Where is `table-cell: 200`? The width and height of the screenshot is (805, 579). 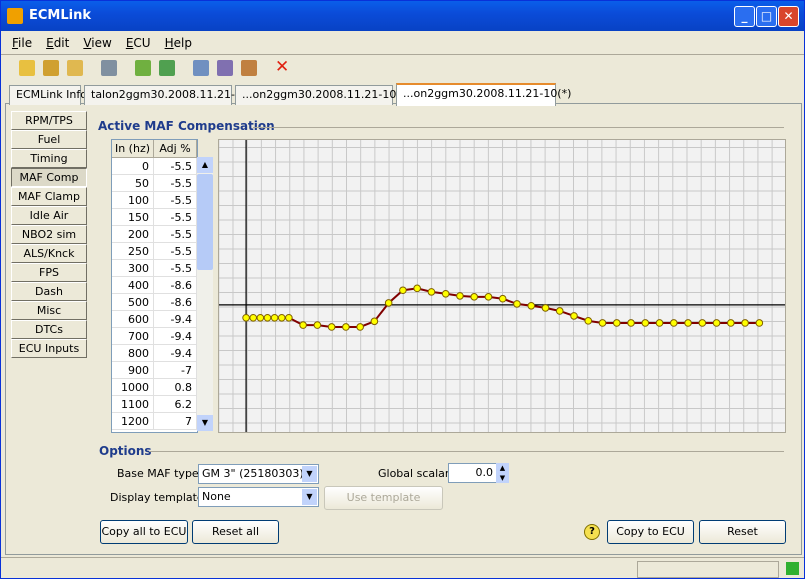 table-cell: 200 is located at coordinates (133, 234).